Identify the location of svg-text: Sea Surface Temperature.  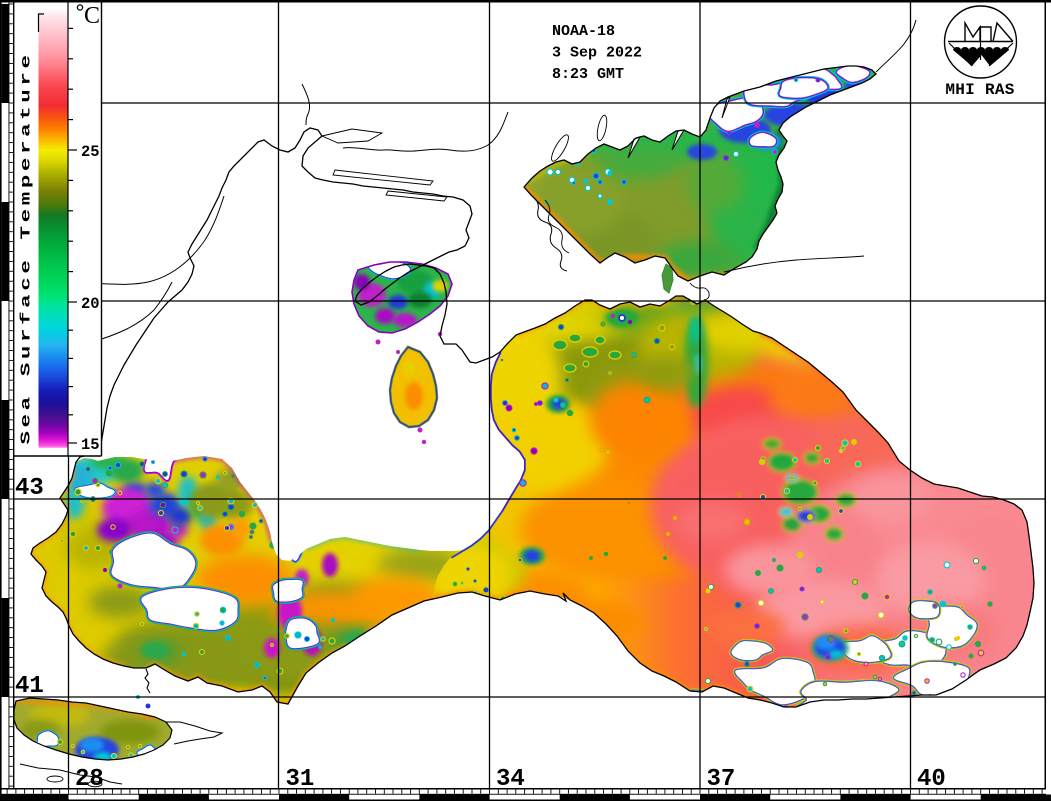
(25, 247).